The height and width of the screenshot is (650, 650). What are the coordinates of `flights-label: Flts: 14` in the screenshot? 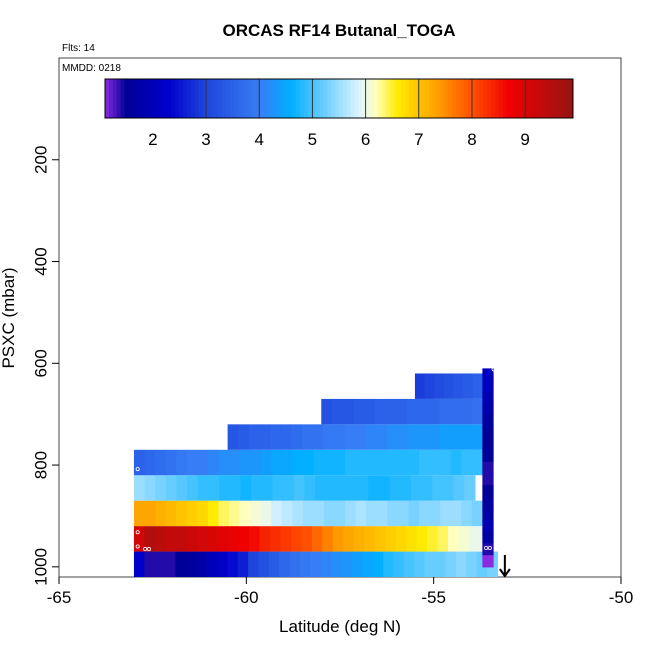 It's located at (78, 48).